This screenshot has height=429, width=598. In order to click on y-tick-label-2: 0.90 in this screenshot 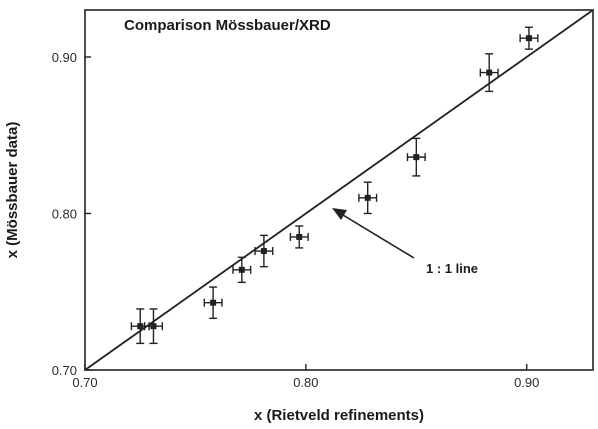, I will do `click(64, 57)`.